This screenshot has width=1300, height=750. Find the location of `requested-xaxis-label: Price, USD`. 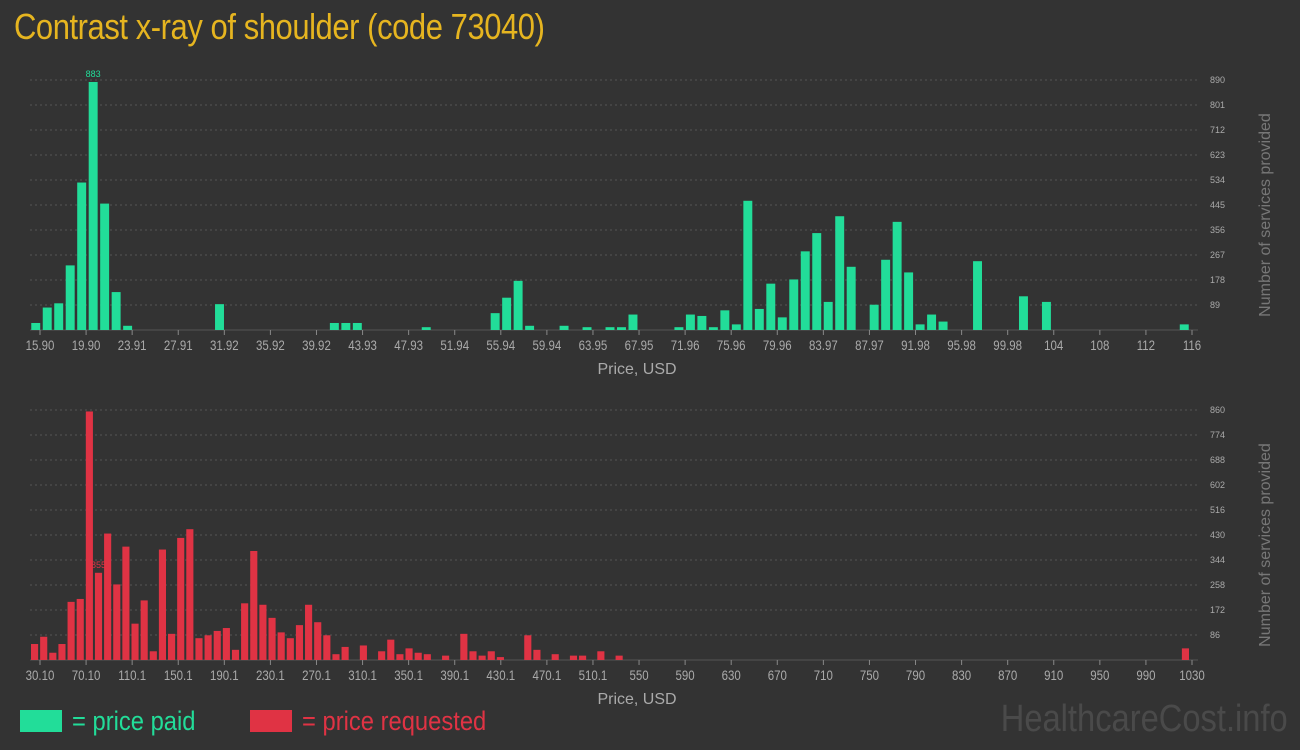

requested-xaxis-label: Price, USD is located at coordinates (636, 699).